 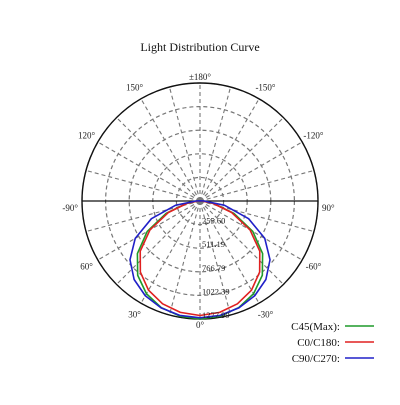 I want to click on legend-label-1: C45(Max):, so click(x=315, y=327).